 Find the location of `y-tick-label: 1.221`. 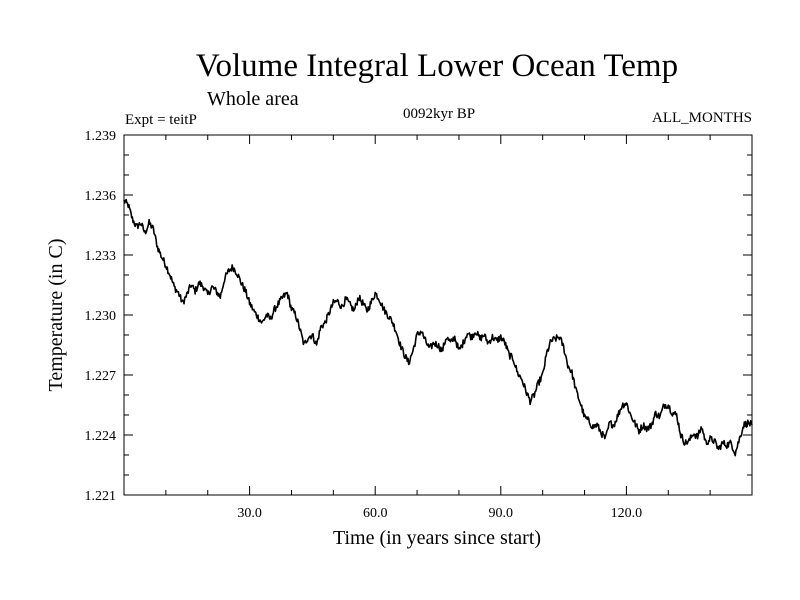

y-tick-label: 1.221 is located at coordinates (101, 496).